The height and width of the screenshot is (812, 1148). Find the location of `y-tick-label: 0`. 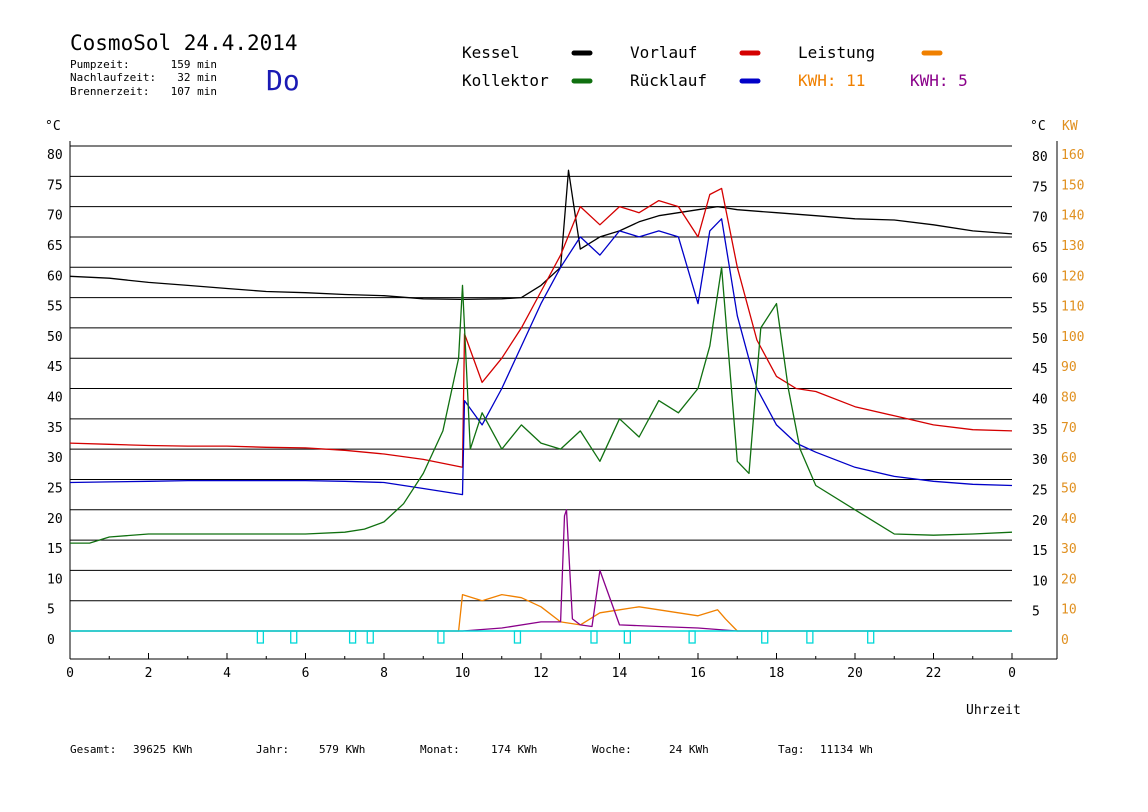

y-tick-label: 0 is located at coordinates (51, 640).